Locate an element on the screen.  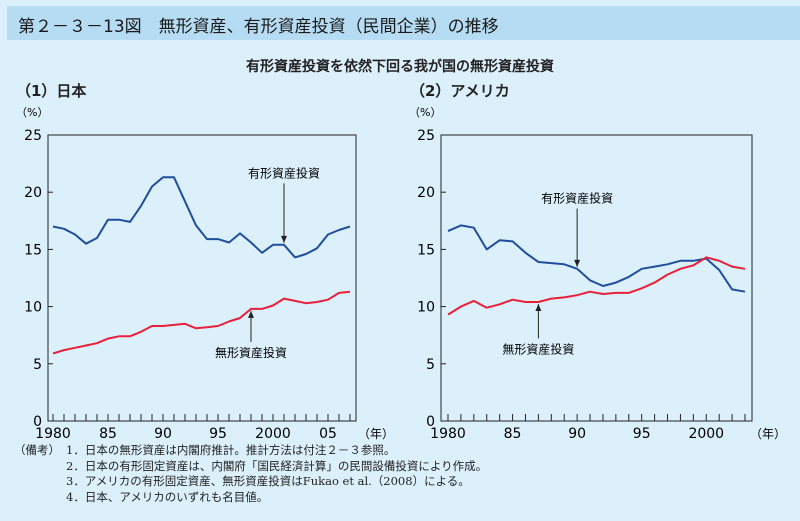
notes-label: （備考） is located at coordinates (37, 450).